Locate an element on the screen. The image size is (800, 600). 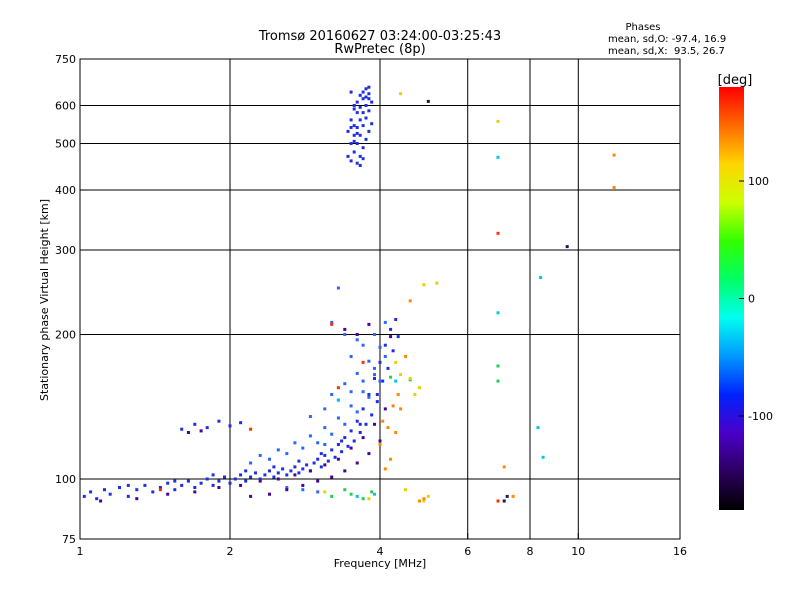
y-tick-label: 200 is located at coordinates (65, 335).